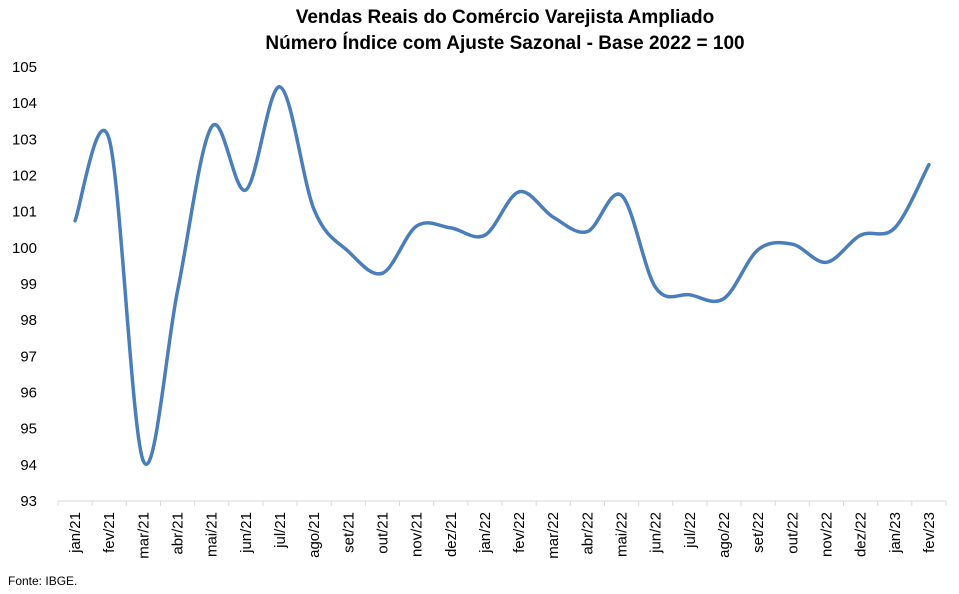  Describe the element at coordinates (861, 534) in the screenshot. I see `x-tick-label: dez/22` at that location.